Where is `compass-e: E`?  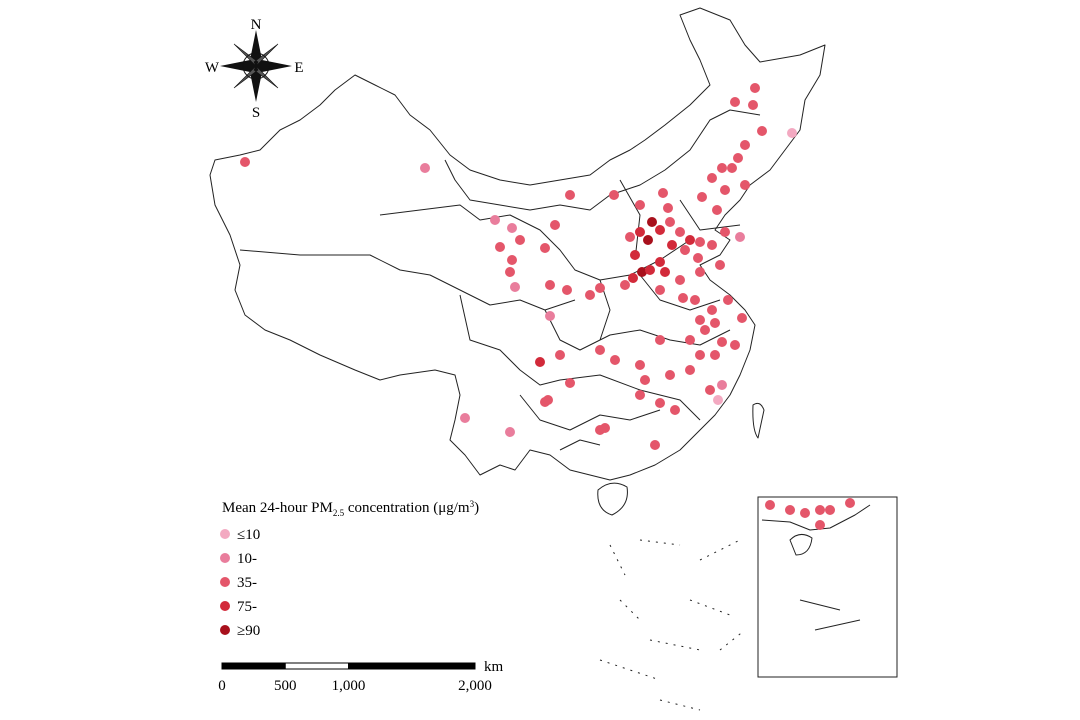 compass-e: E is located at coordinates (298, 68).